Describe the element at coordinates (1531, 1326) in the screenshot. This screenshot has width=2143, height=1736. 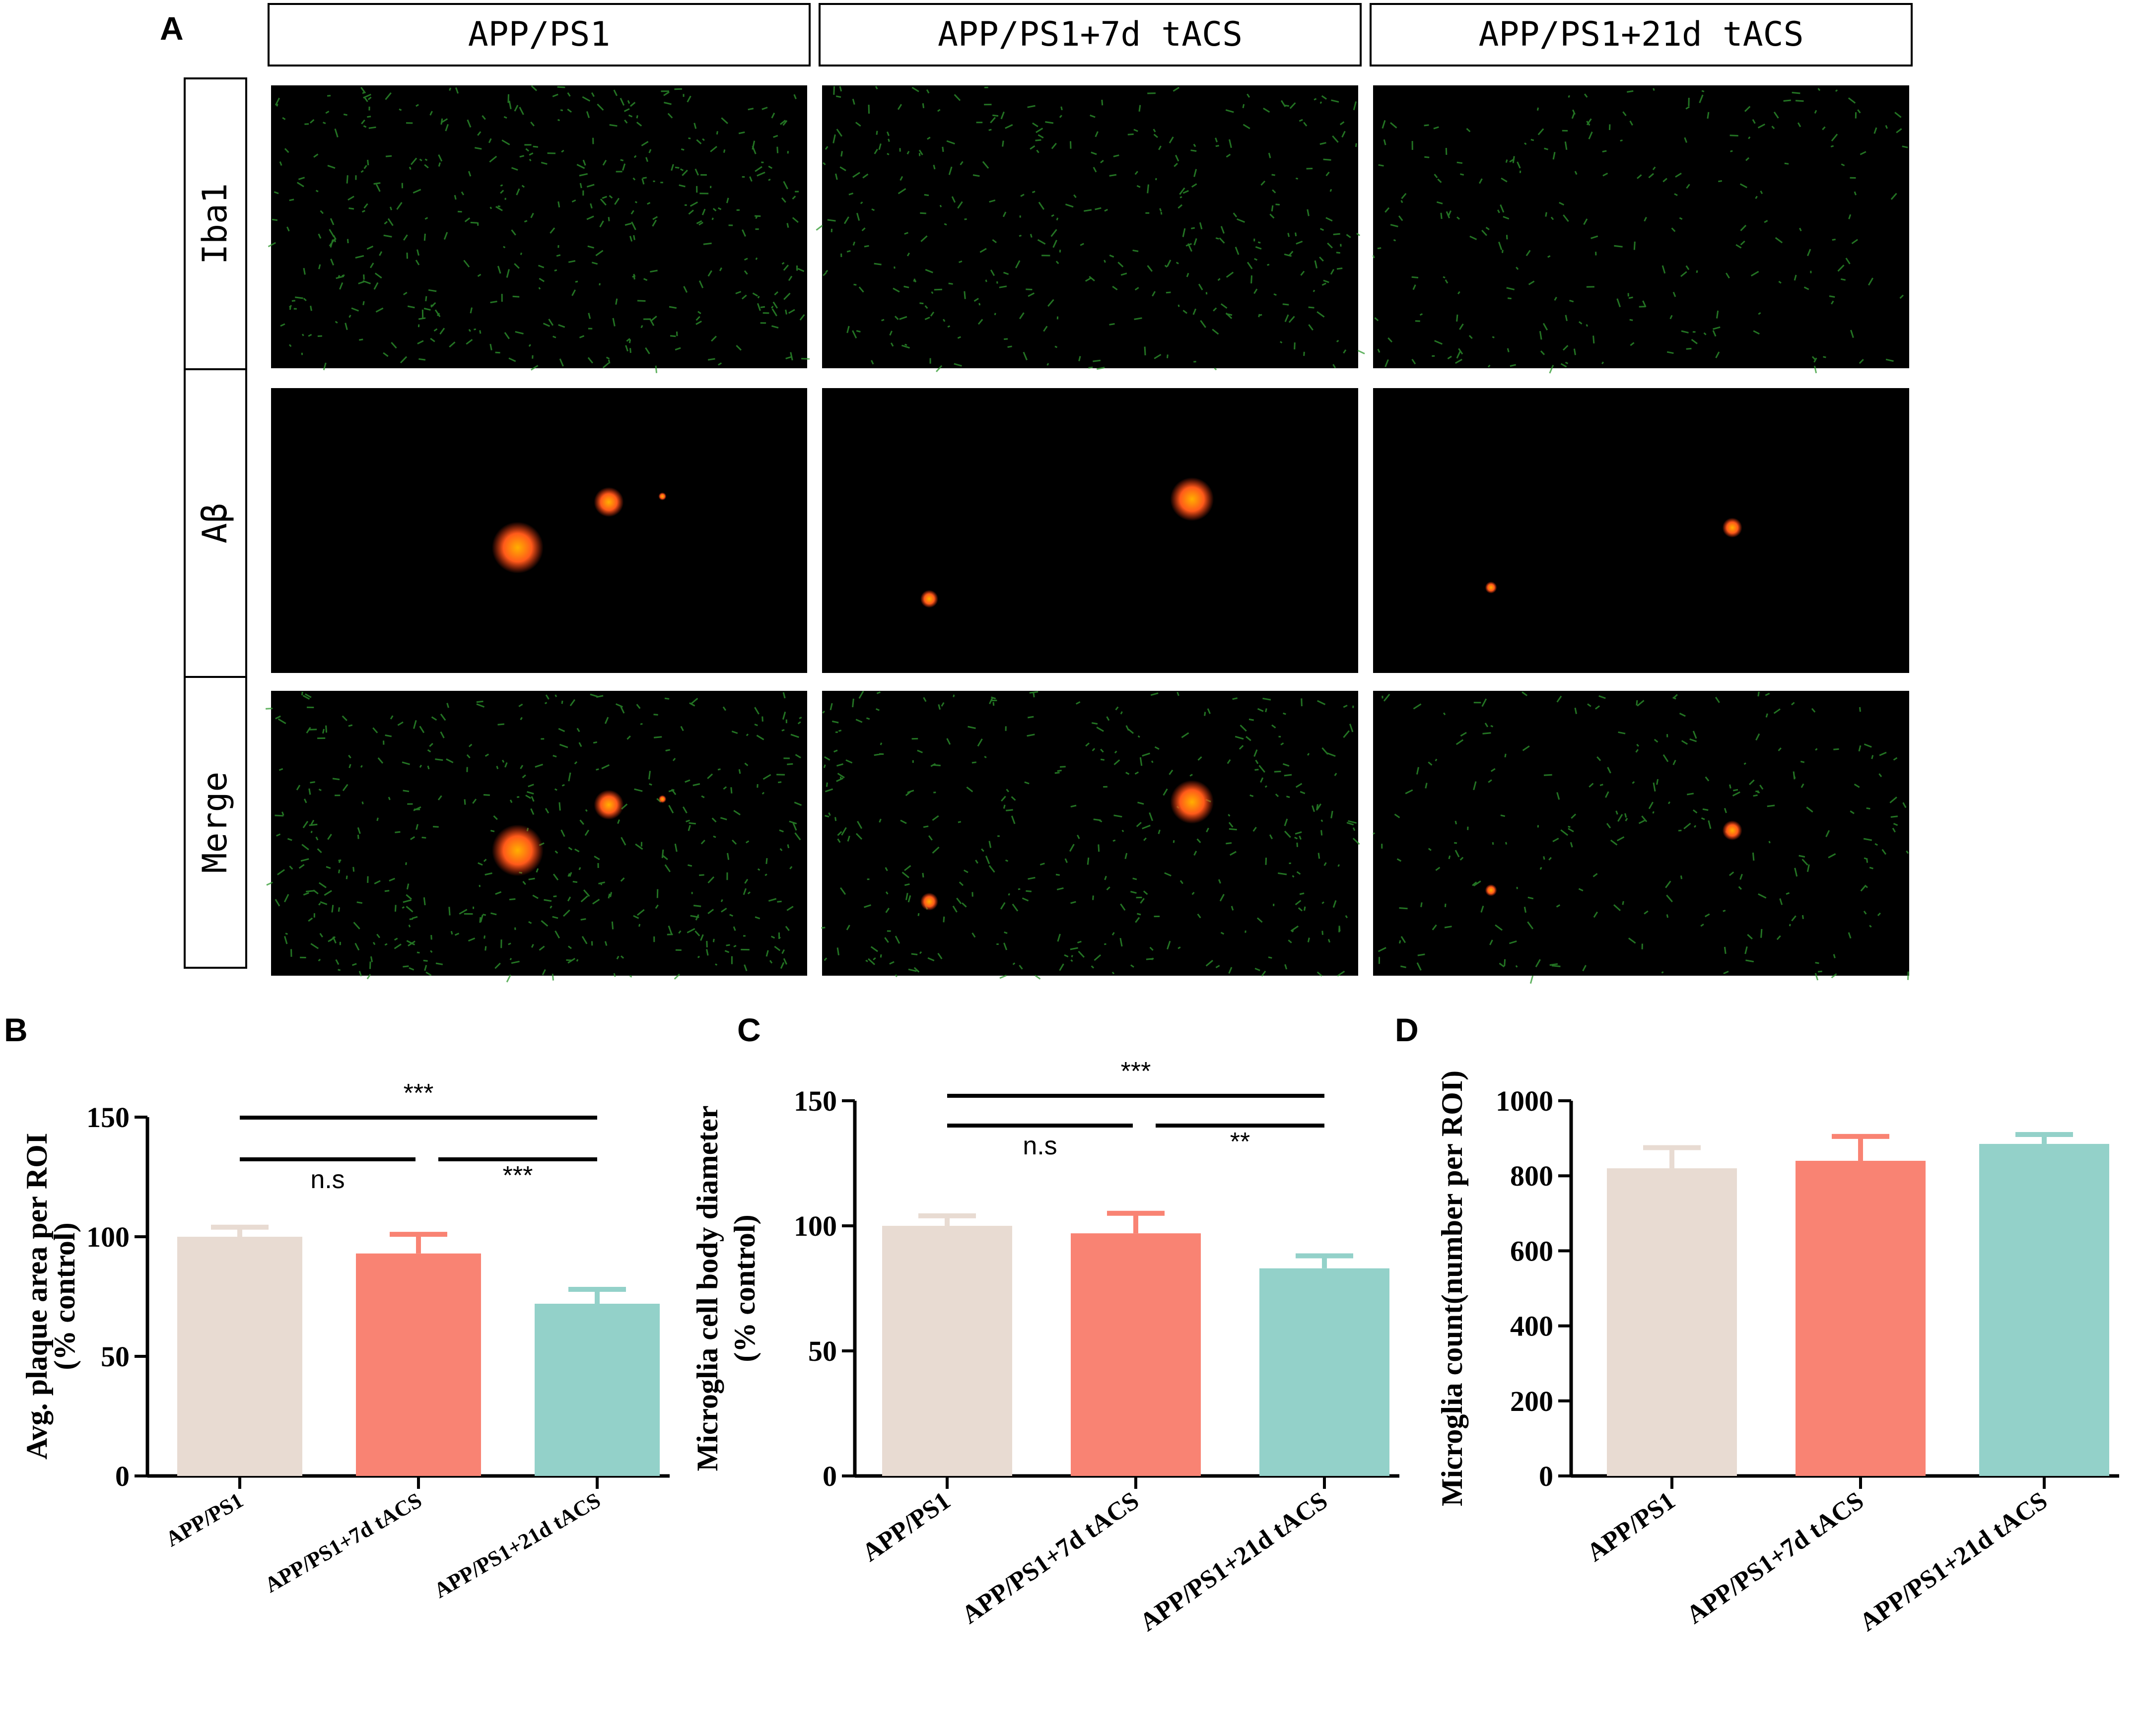
I see `y-tick-label: 400` at that location.